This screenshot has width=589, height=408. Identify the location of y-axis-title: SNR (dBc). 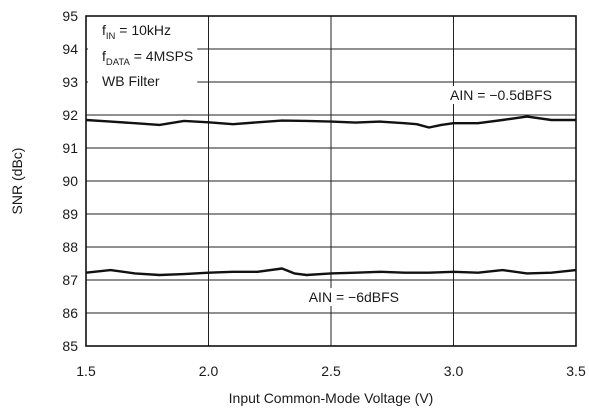
(17, 181).